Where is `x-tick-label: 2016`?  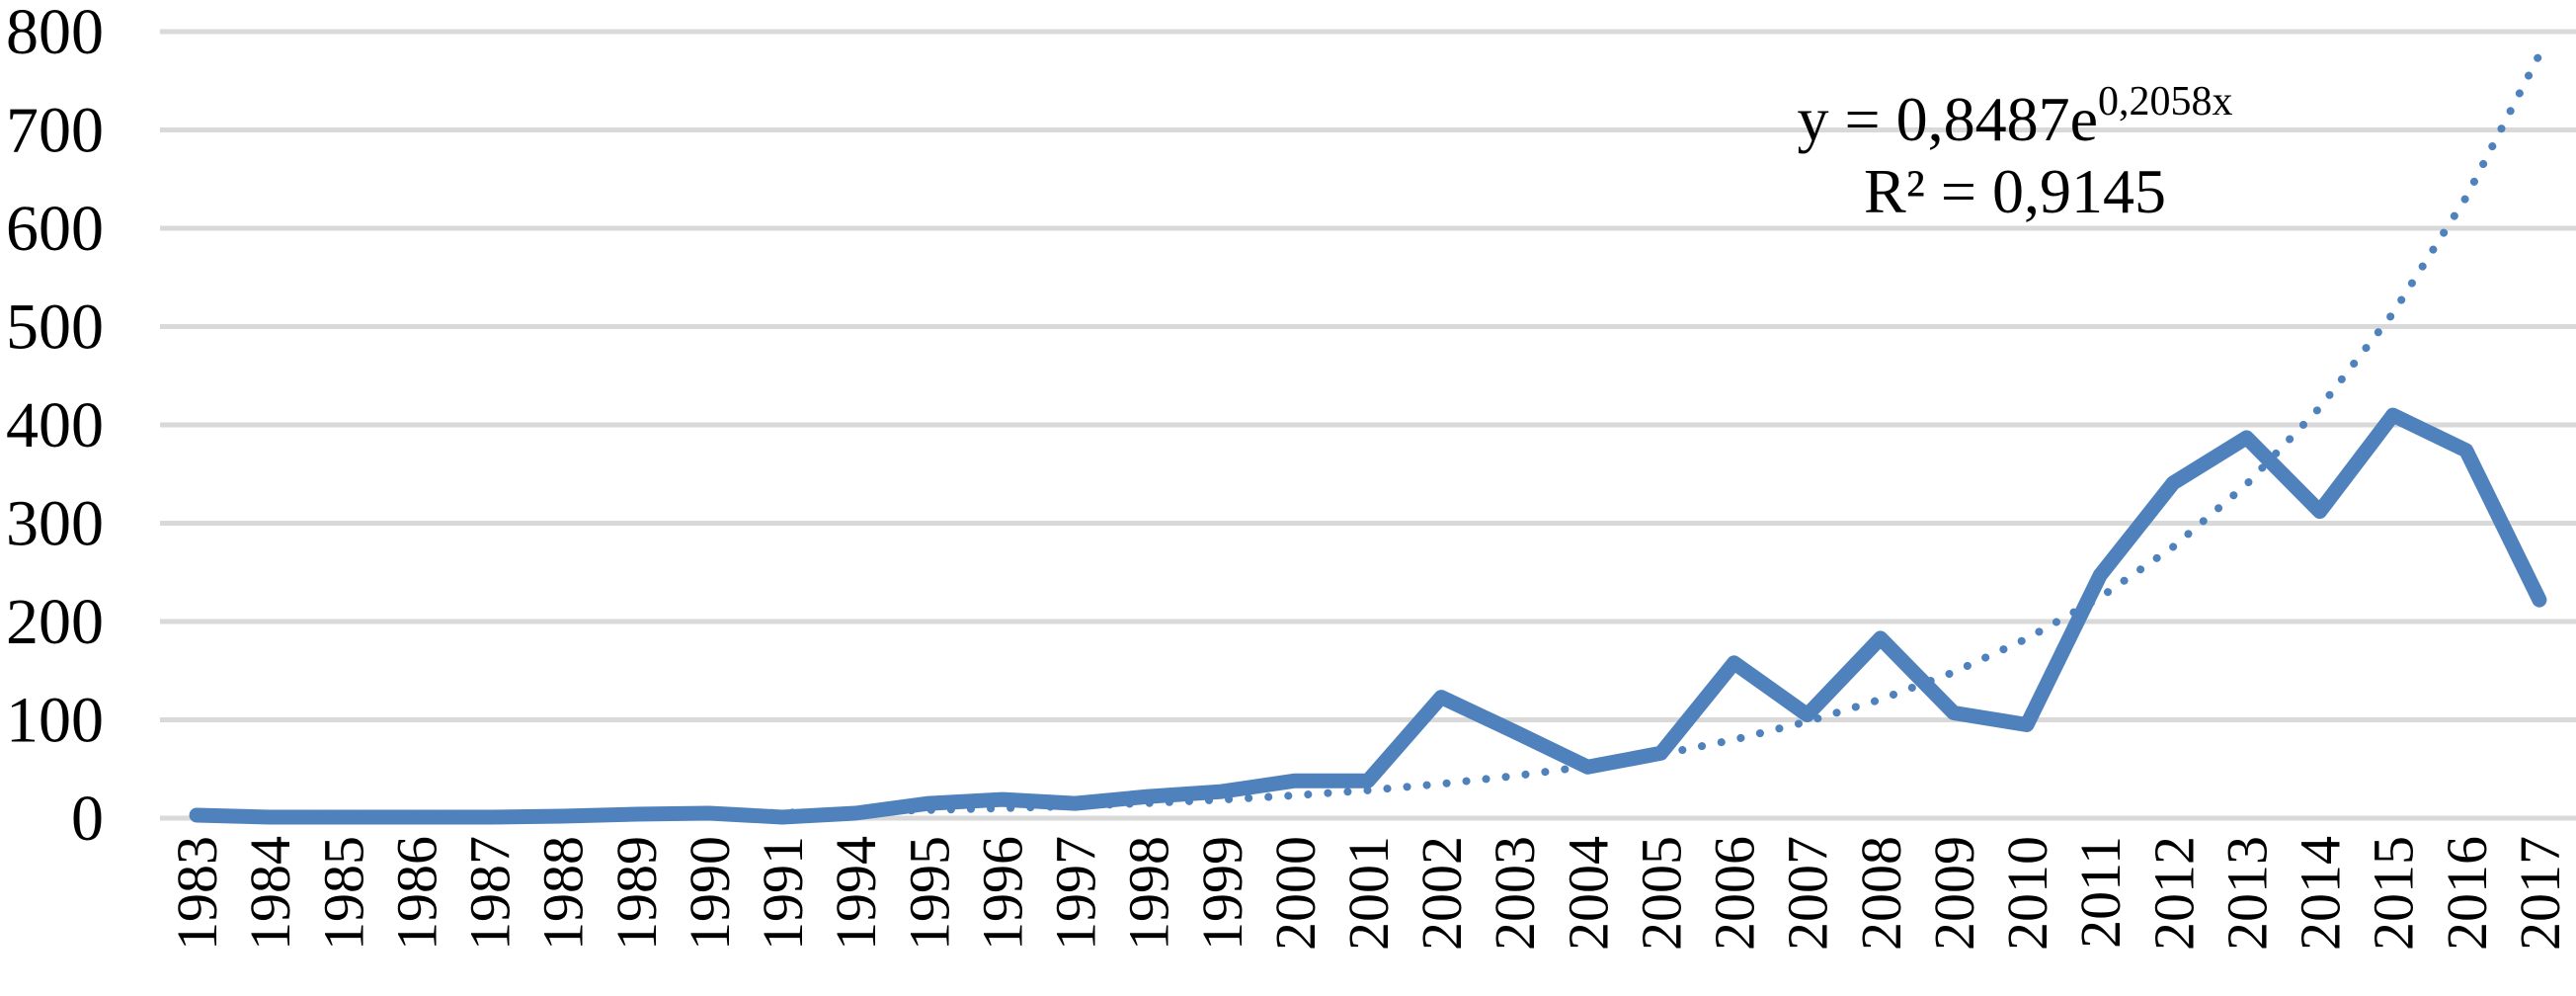 x-tick-label: 2016 is located at coordinates (2467, 893).